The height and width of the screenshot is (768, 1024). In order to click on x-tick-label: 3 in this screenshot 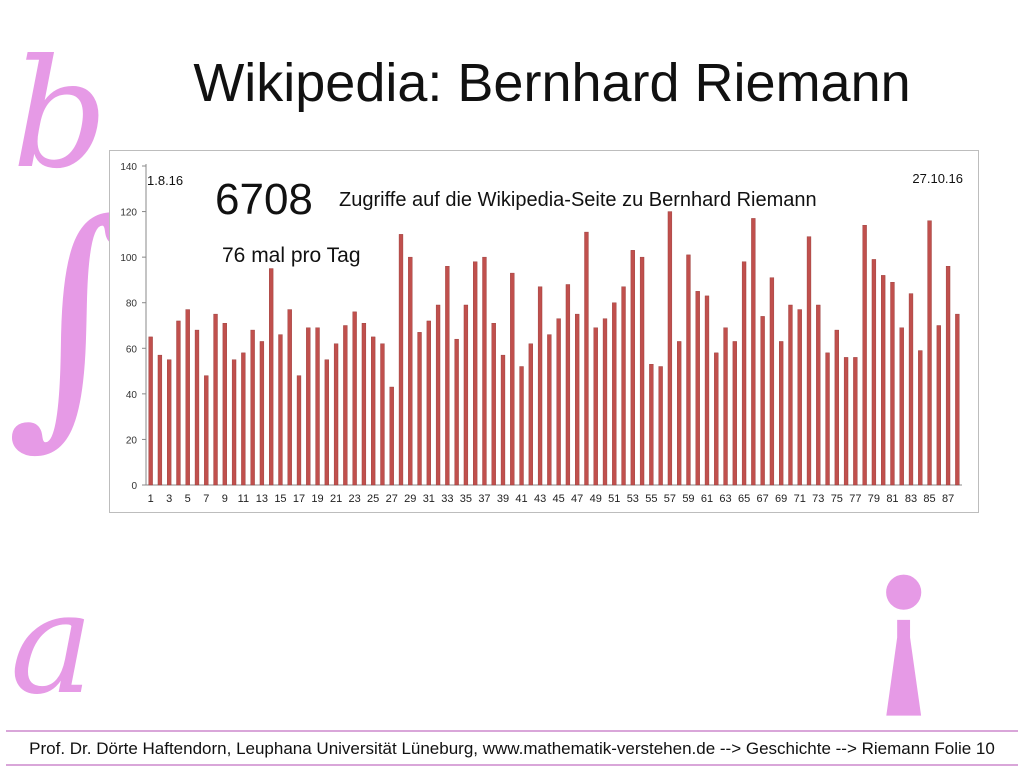, I will do `click(169, 499)`.